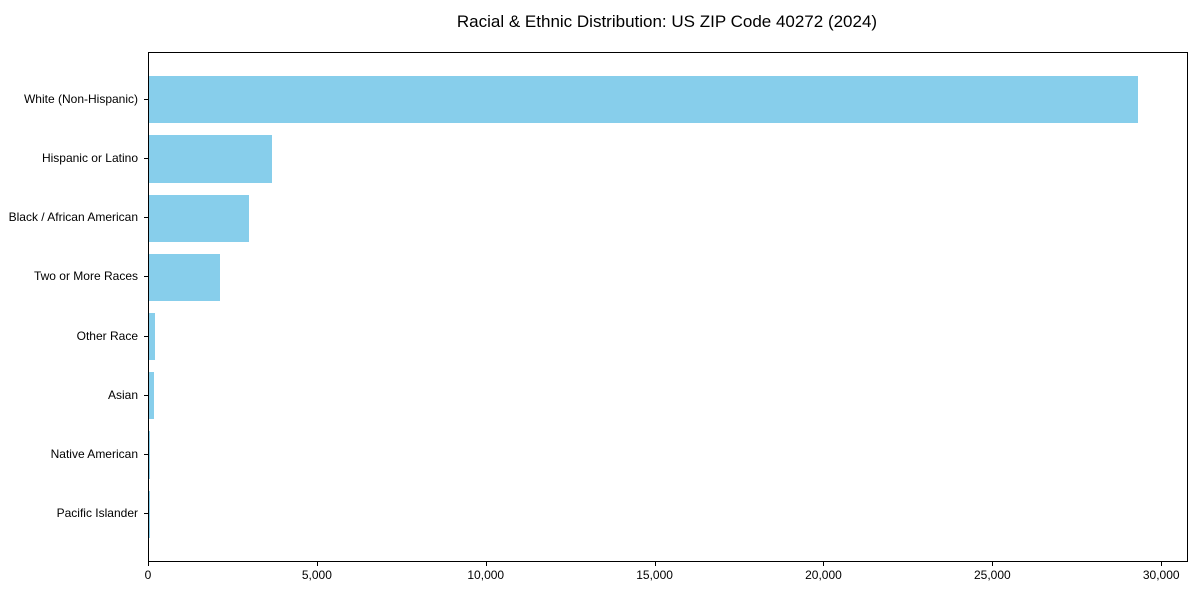 The height and width of the screenshot is (600, 1200). I want to click on x-tick-label-10000: 10,000, so click(486, 575).